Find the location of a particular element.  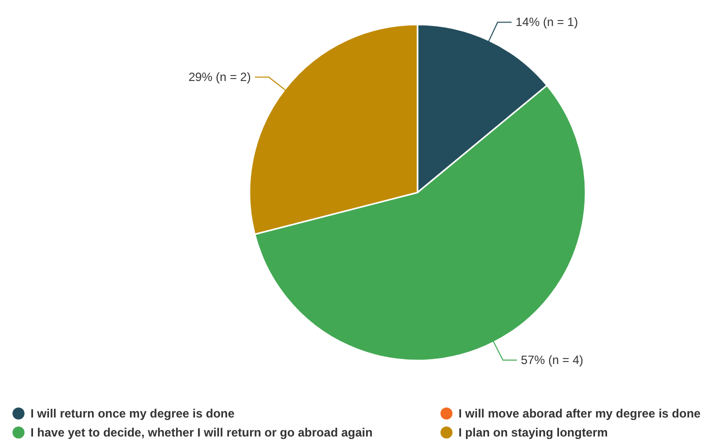

legend-label: I plan on staying longterm is located at coordinates (533, 433).